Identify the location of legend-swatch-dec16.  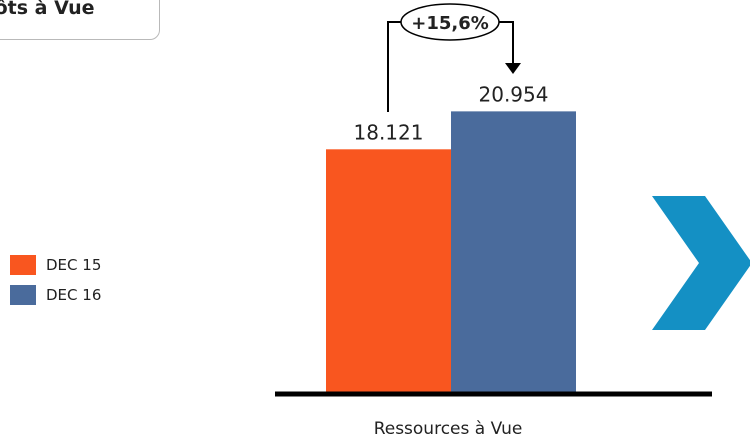
(23, 295).